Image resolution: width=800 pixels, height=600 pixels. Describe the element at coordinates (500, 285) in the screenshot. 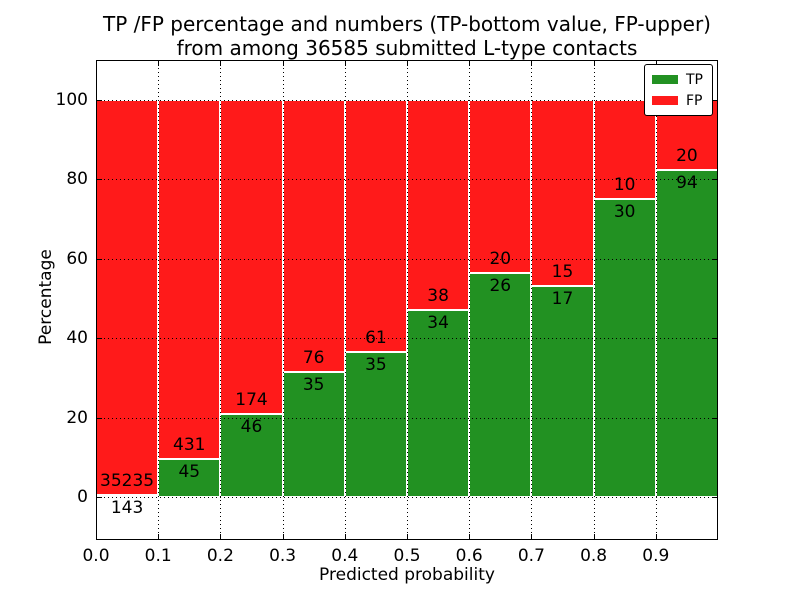

I see `bar-label-tp: 26` at that location.